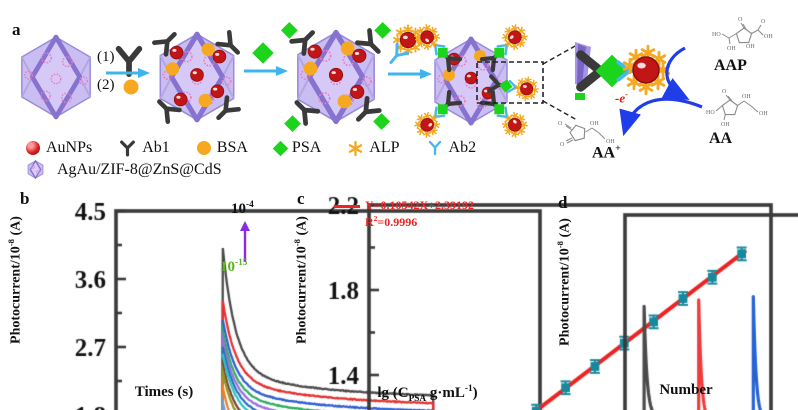 This screenshot has height=410, width=798. I want to click on legend-label: Ab1, so click(156, 147).